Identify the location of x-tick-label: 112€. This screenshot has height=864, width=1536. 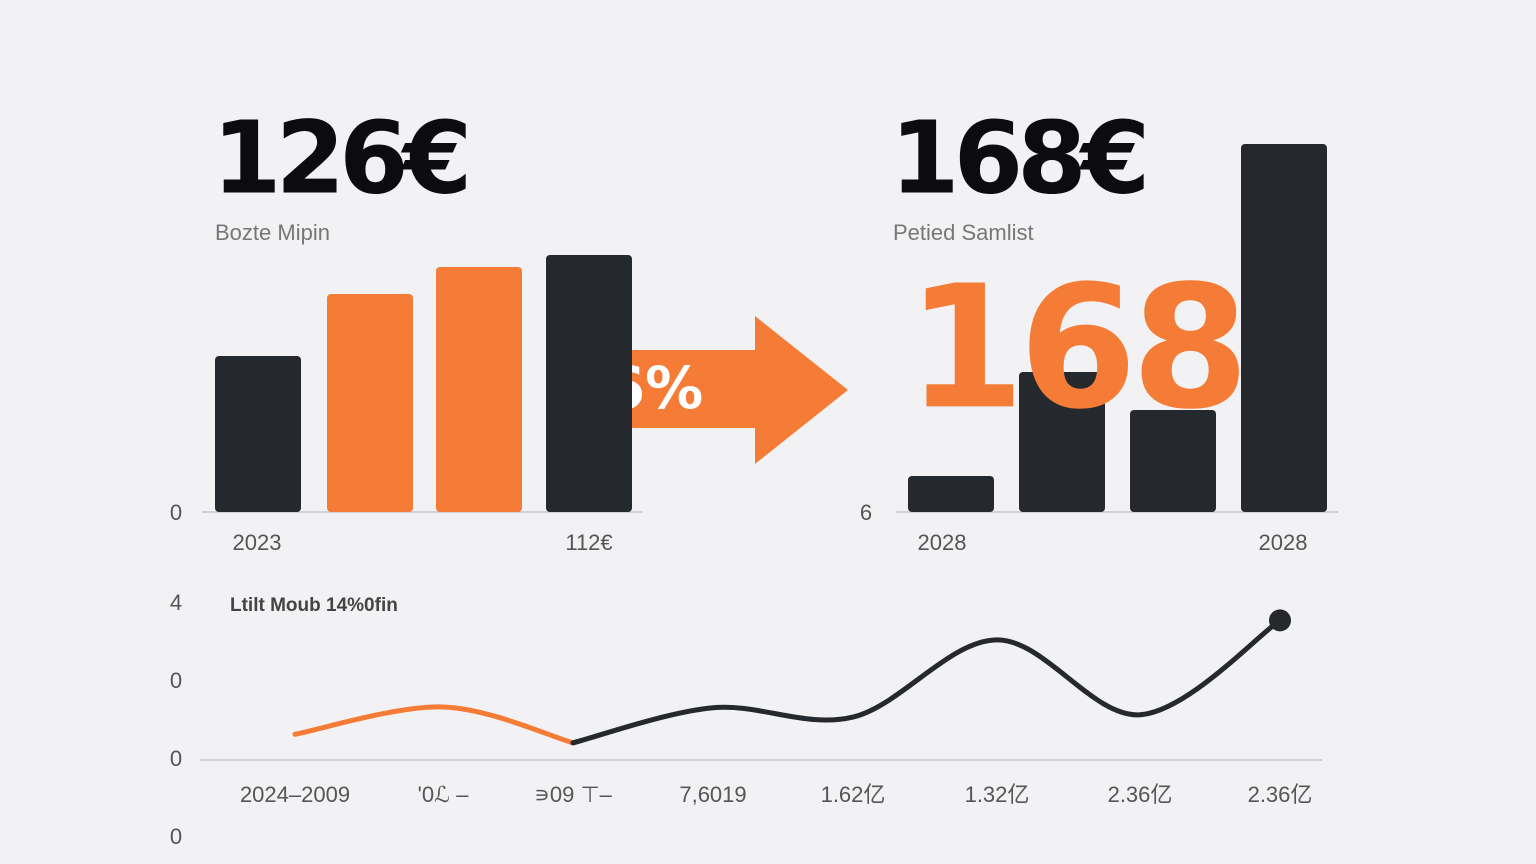
(588, 542).